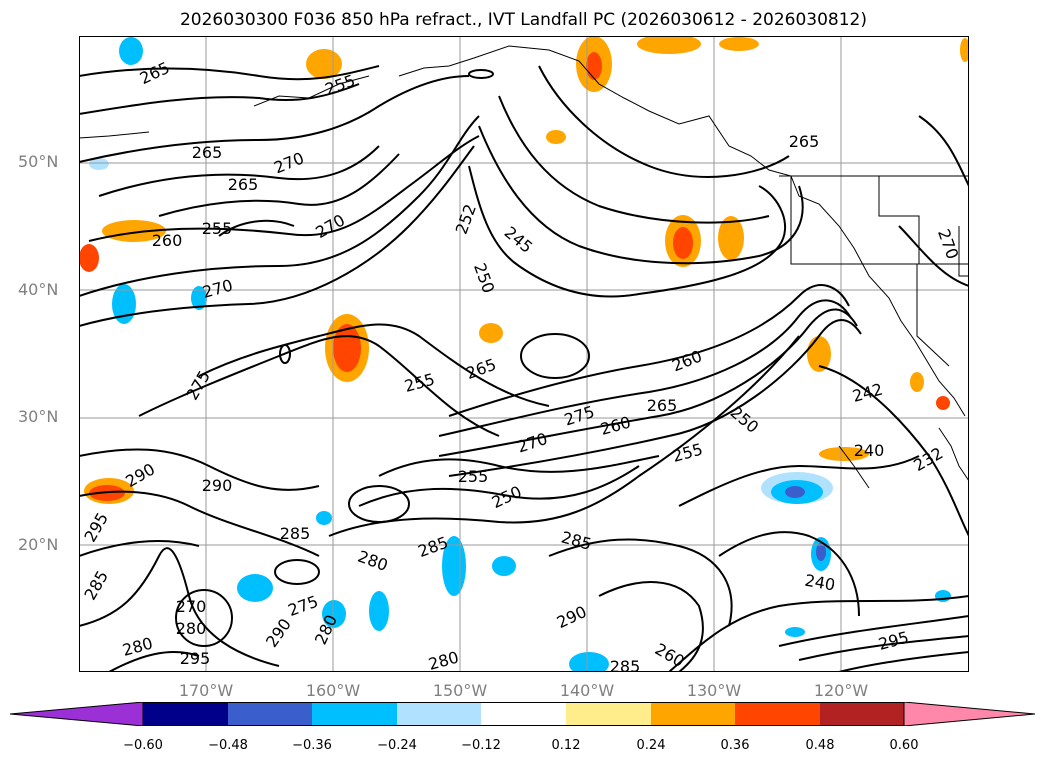 The width and height of the screenshot is (1047, 765). What do you see at coordinates (714, 690) in the screenshot?
I see `lon-label-130w: 130°W` at bounding box center [714, 690].